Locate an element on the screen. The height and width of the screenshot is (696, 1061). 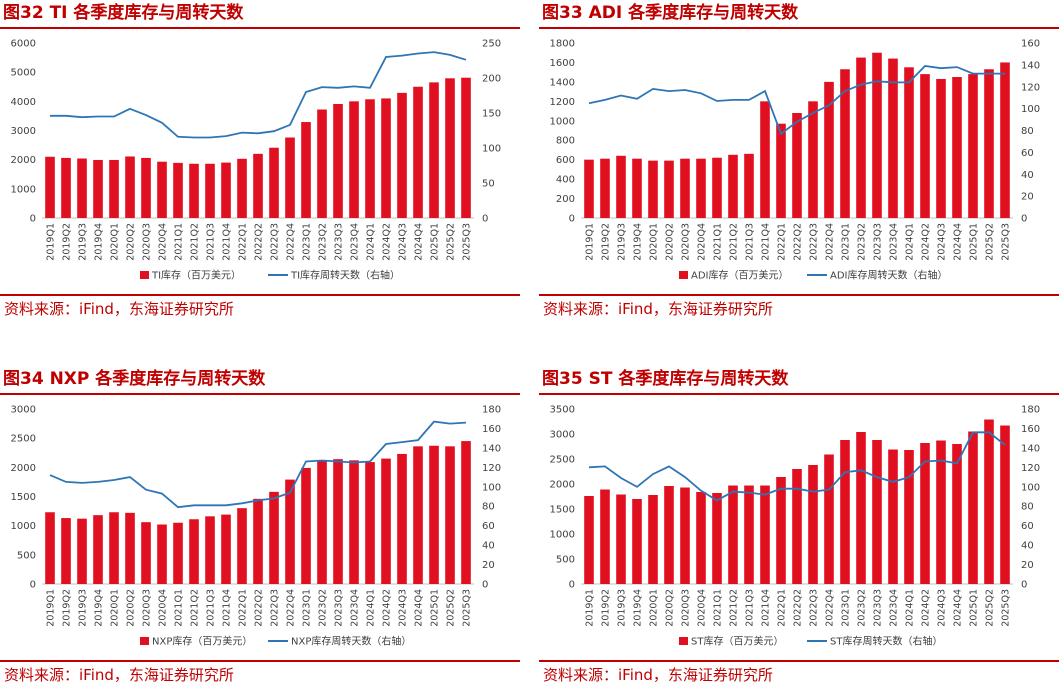
x-tick-label: 2021Q1 is located at coordinates (718, 608).